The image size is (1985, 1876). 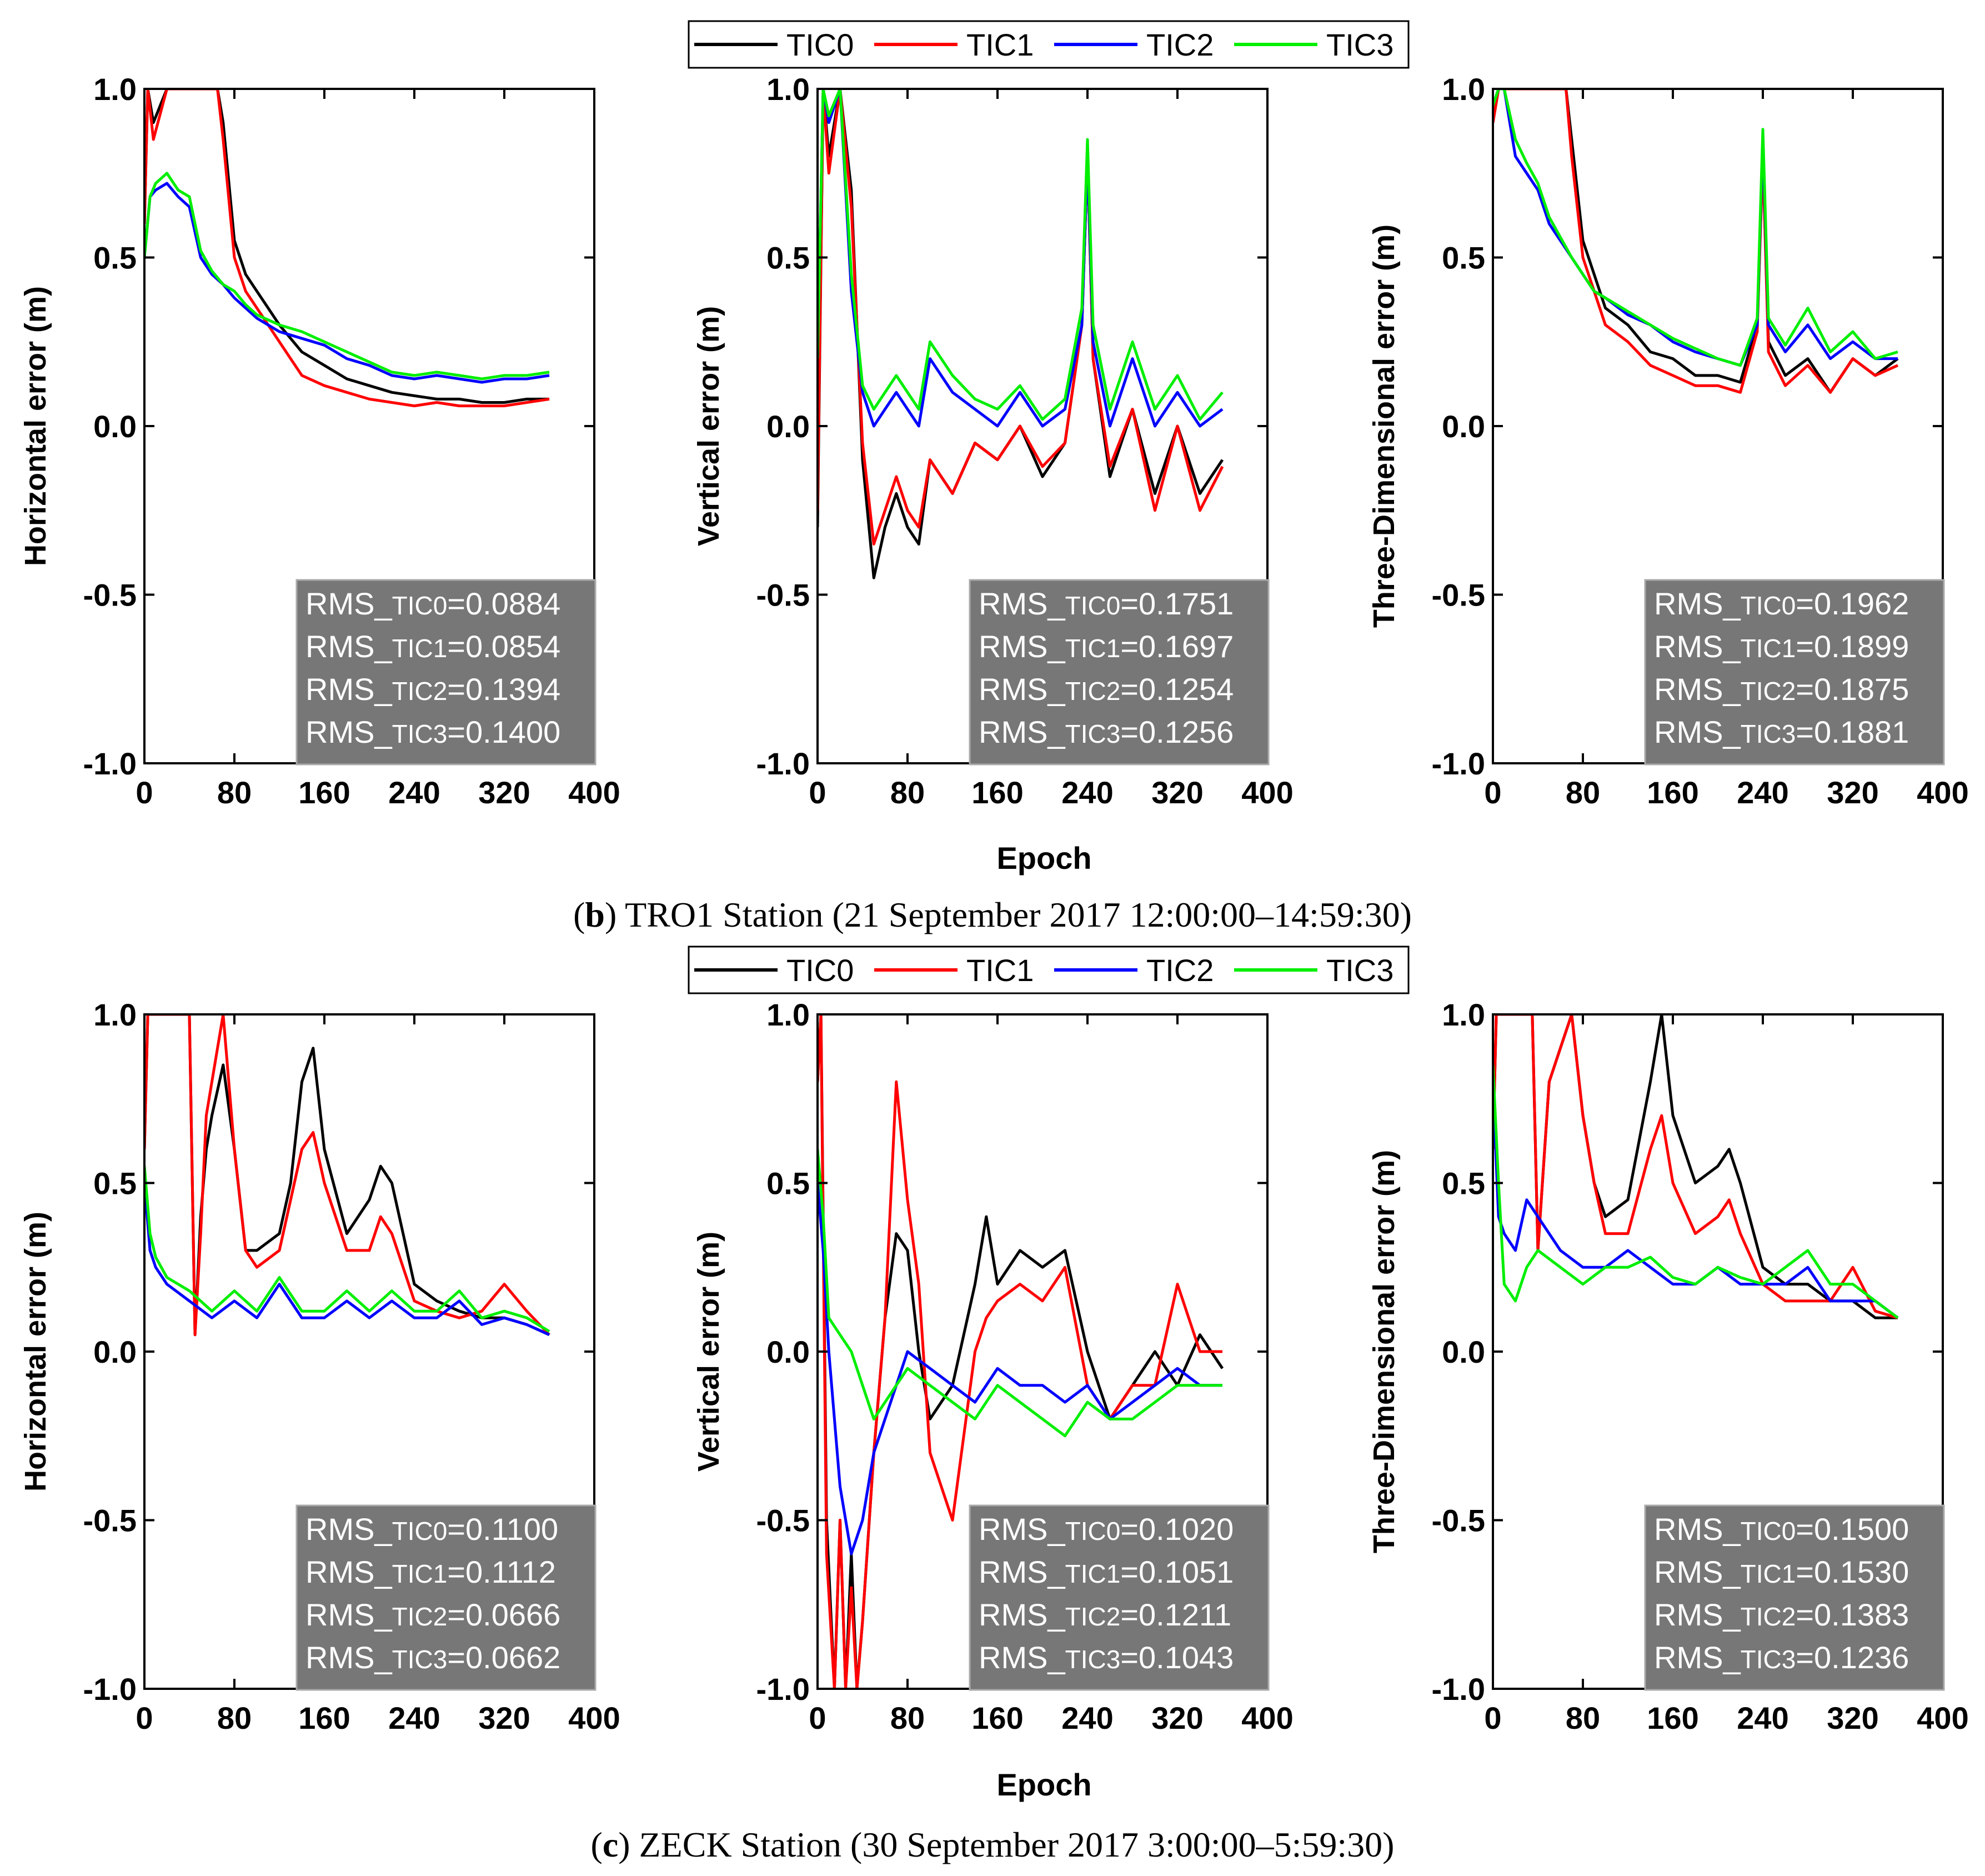 What do you see at coordinates (1782, 1658) in the screenshot?
I see `rms-value-tic3: RMS_TIC3=0.1236` at bounding box center [1782, 1658].